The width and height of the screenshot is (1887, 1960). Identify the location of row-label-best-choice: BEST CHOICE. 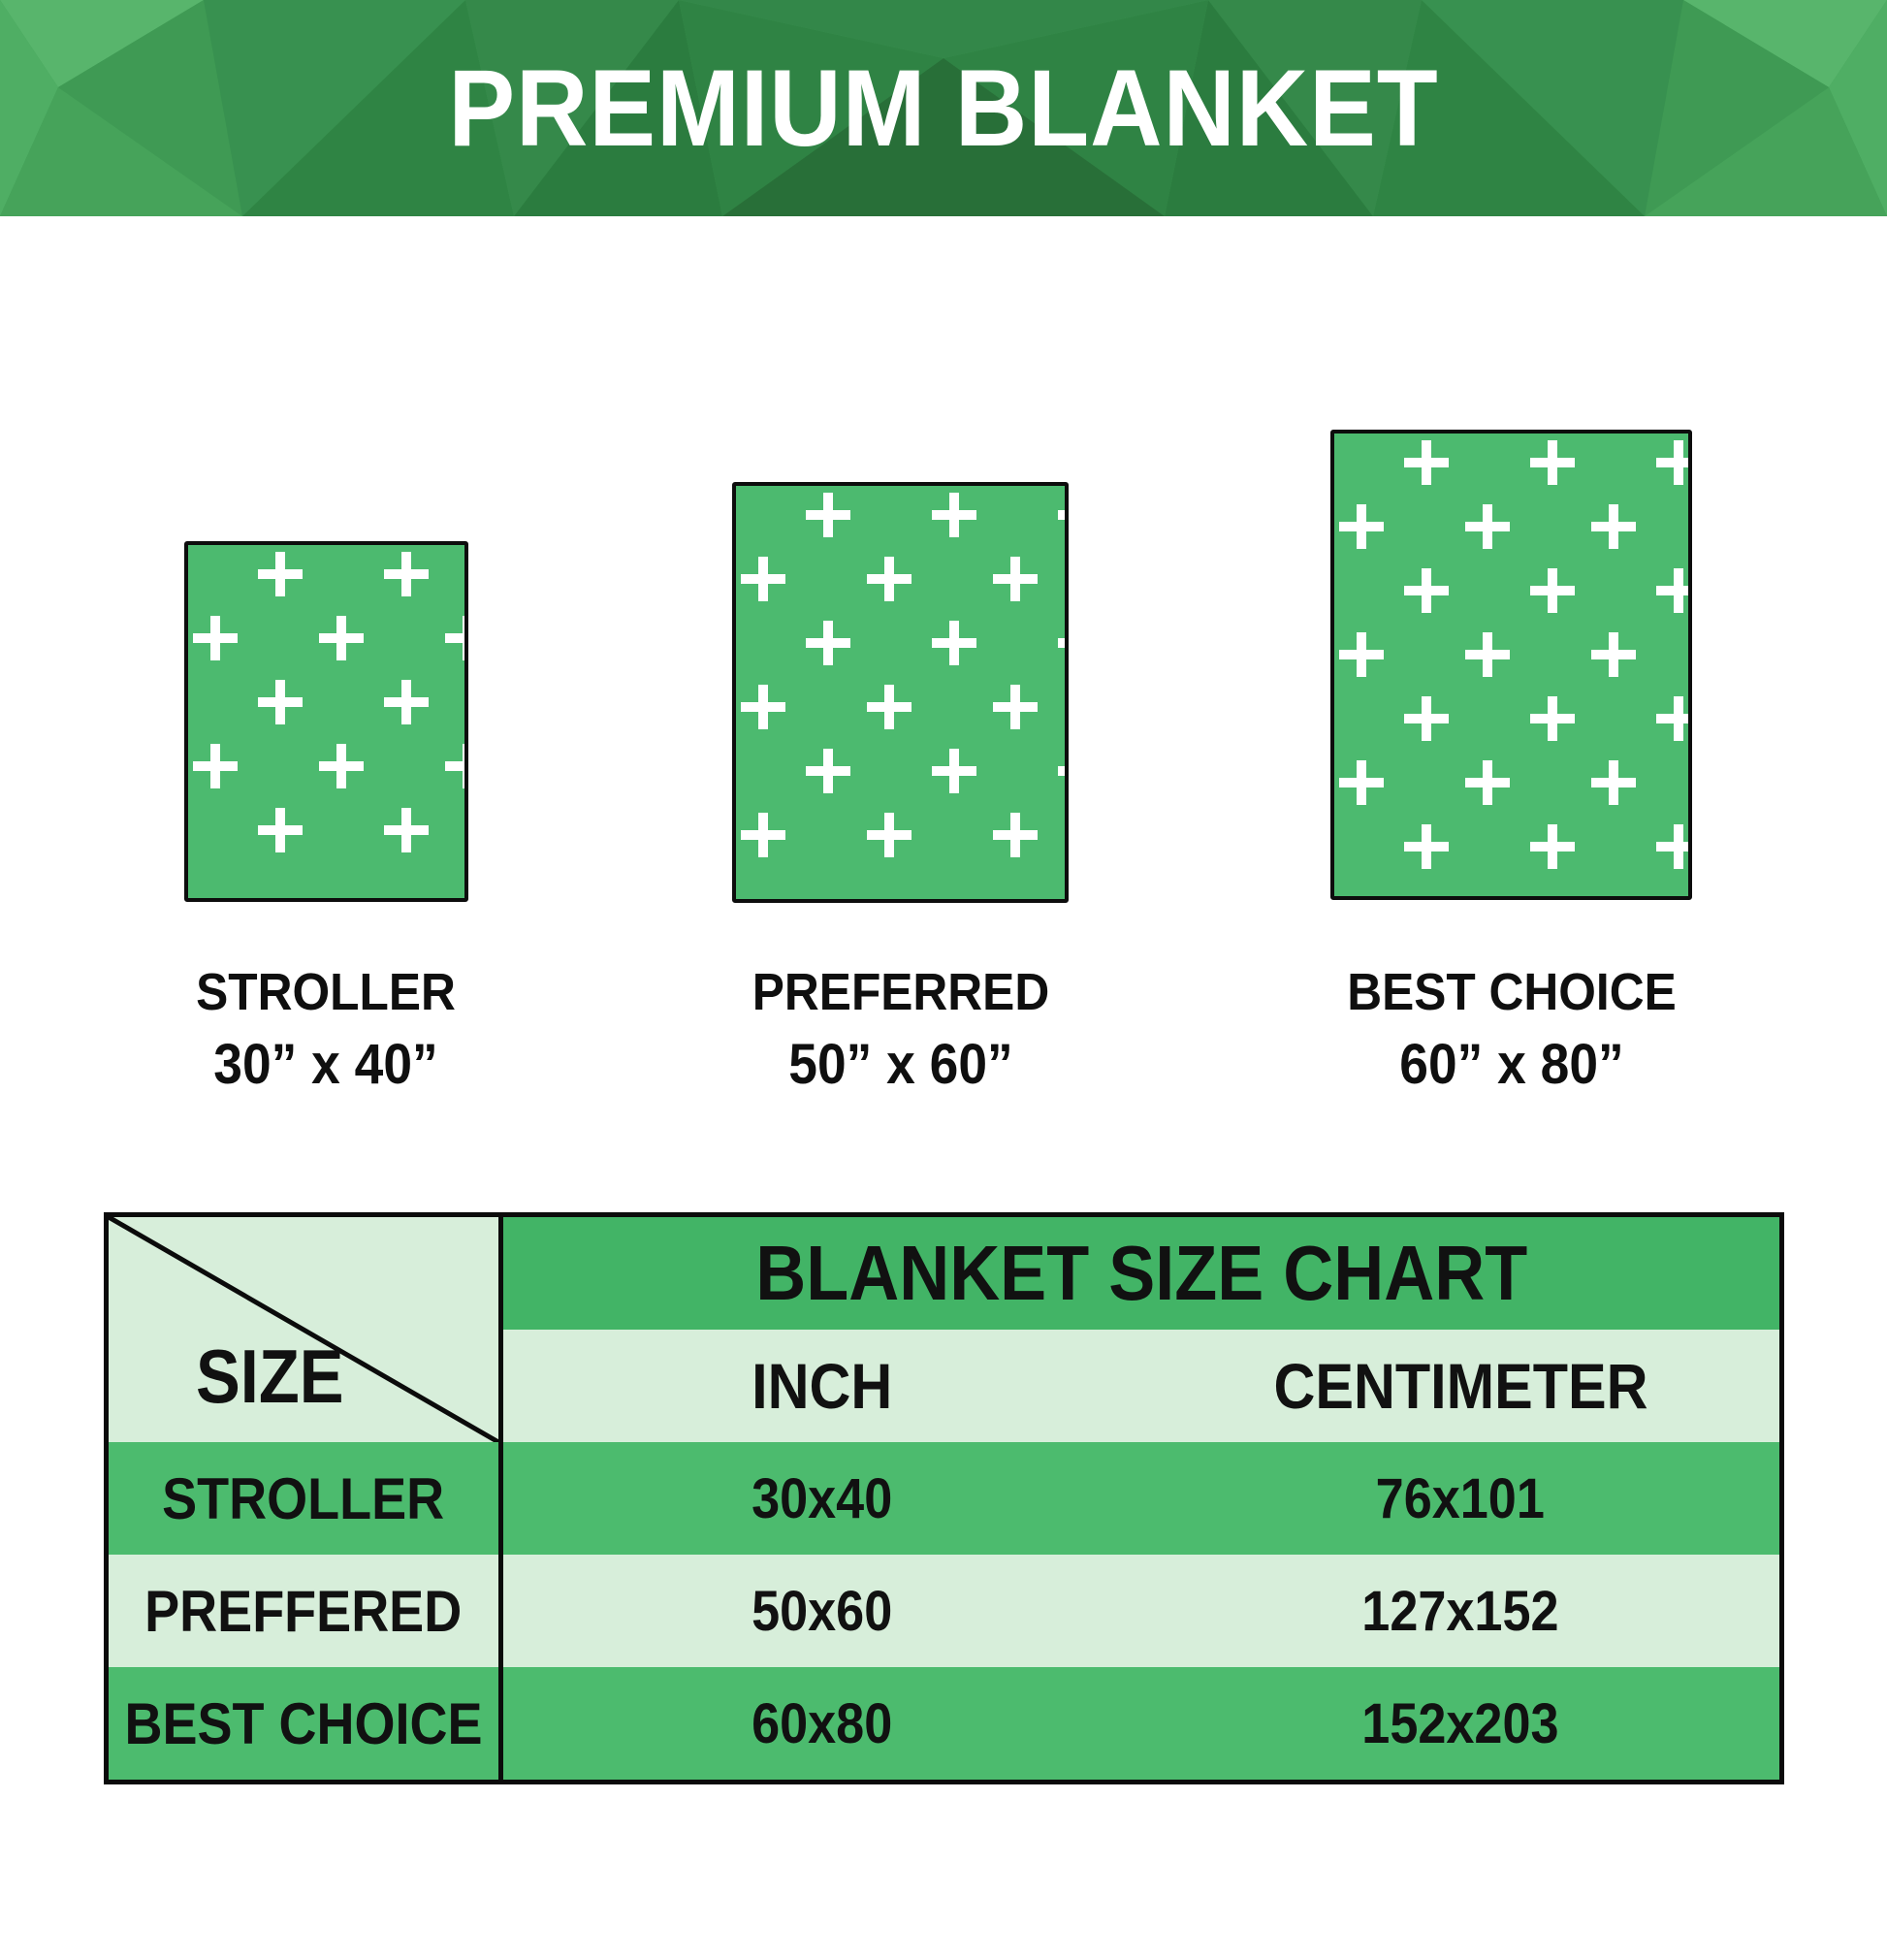
(303, 1723).